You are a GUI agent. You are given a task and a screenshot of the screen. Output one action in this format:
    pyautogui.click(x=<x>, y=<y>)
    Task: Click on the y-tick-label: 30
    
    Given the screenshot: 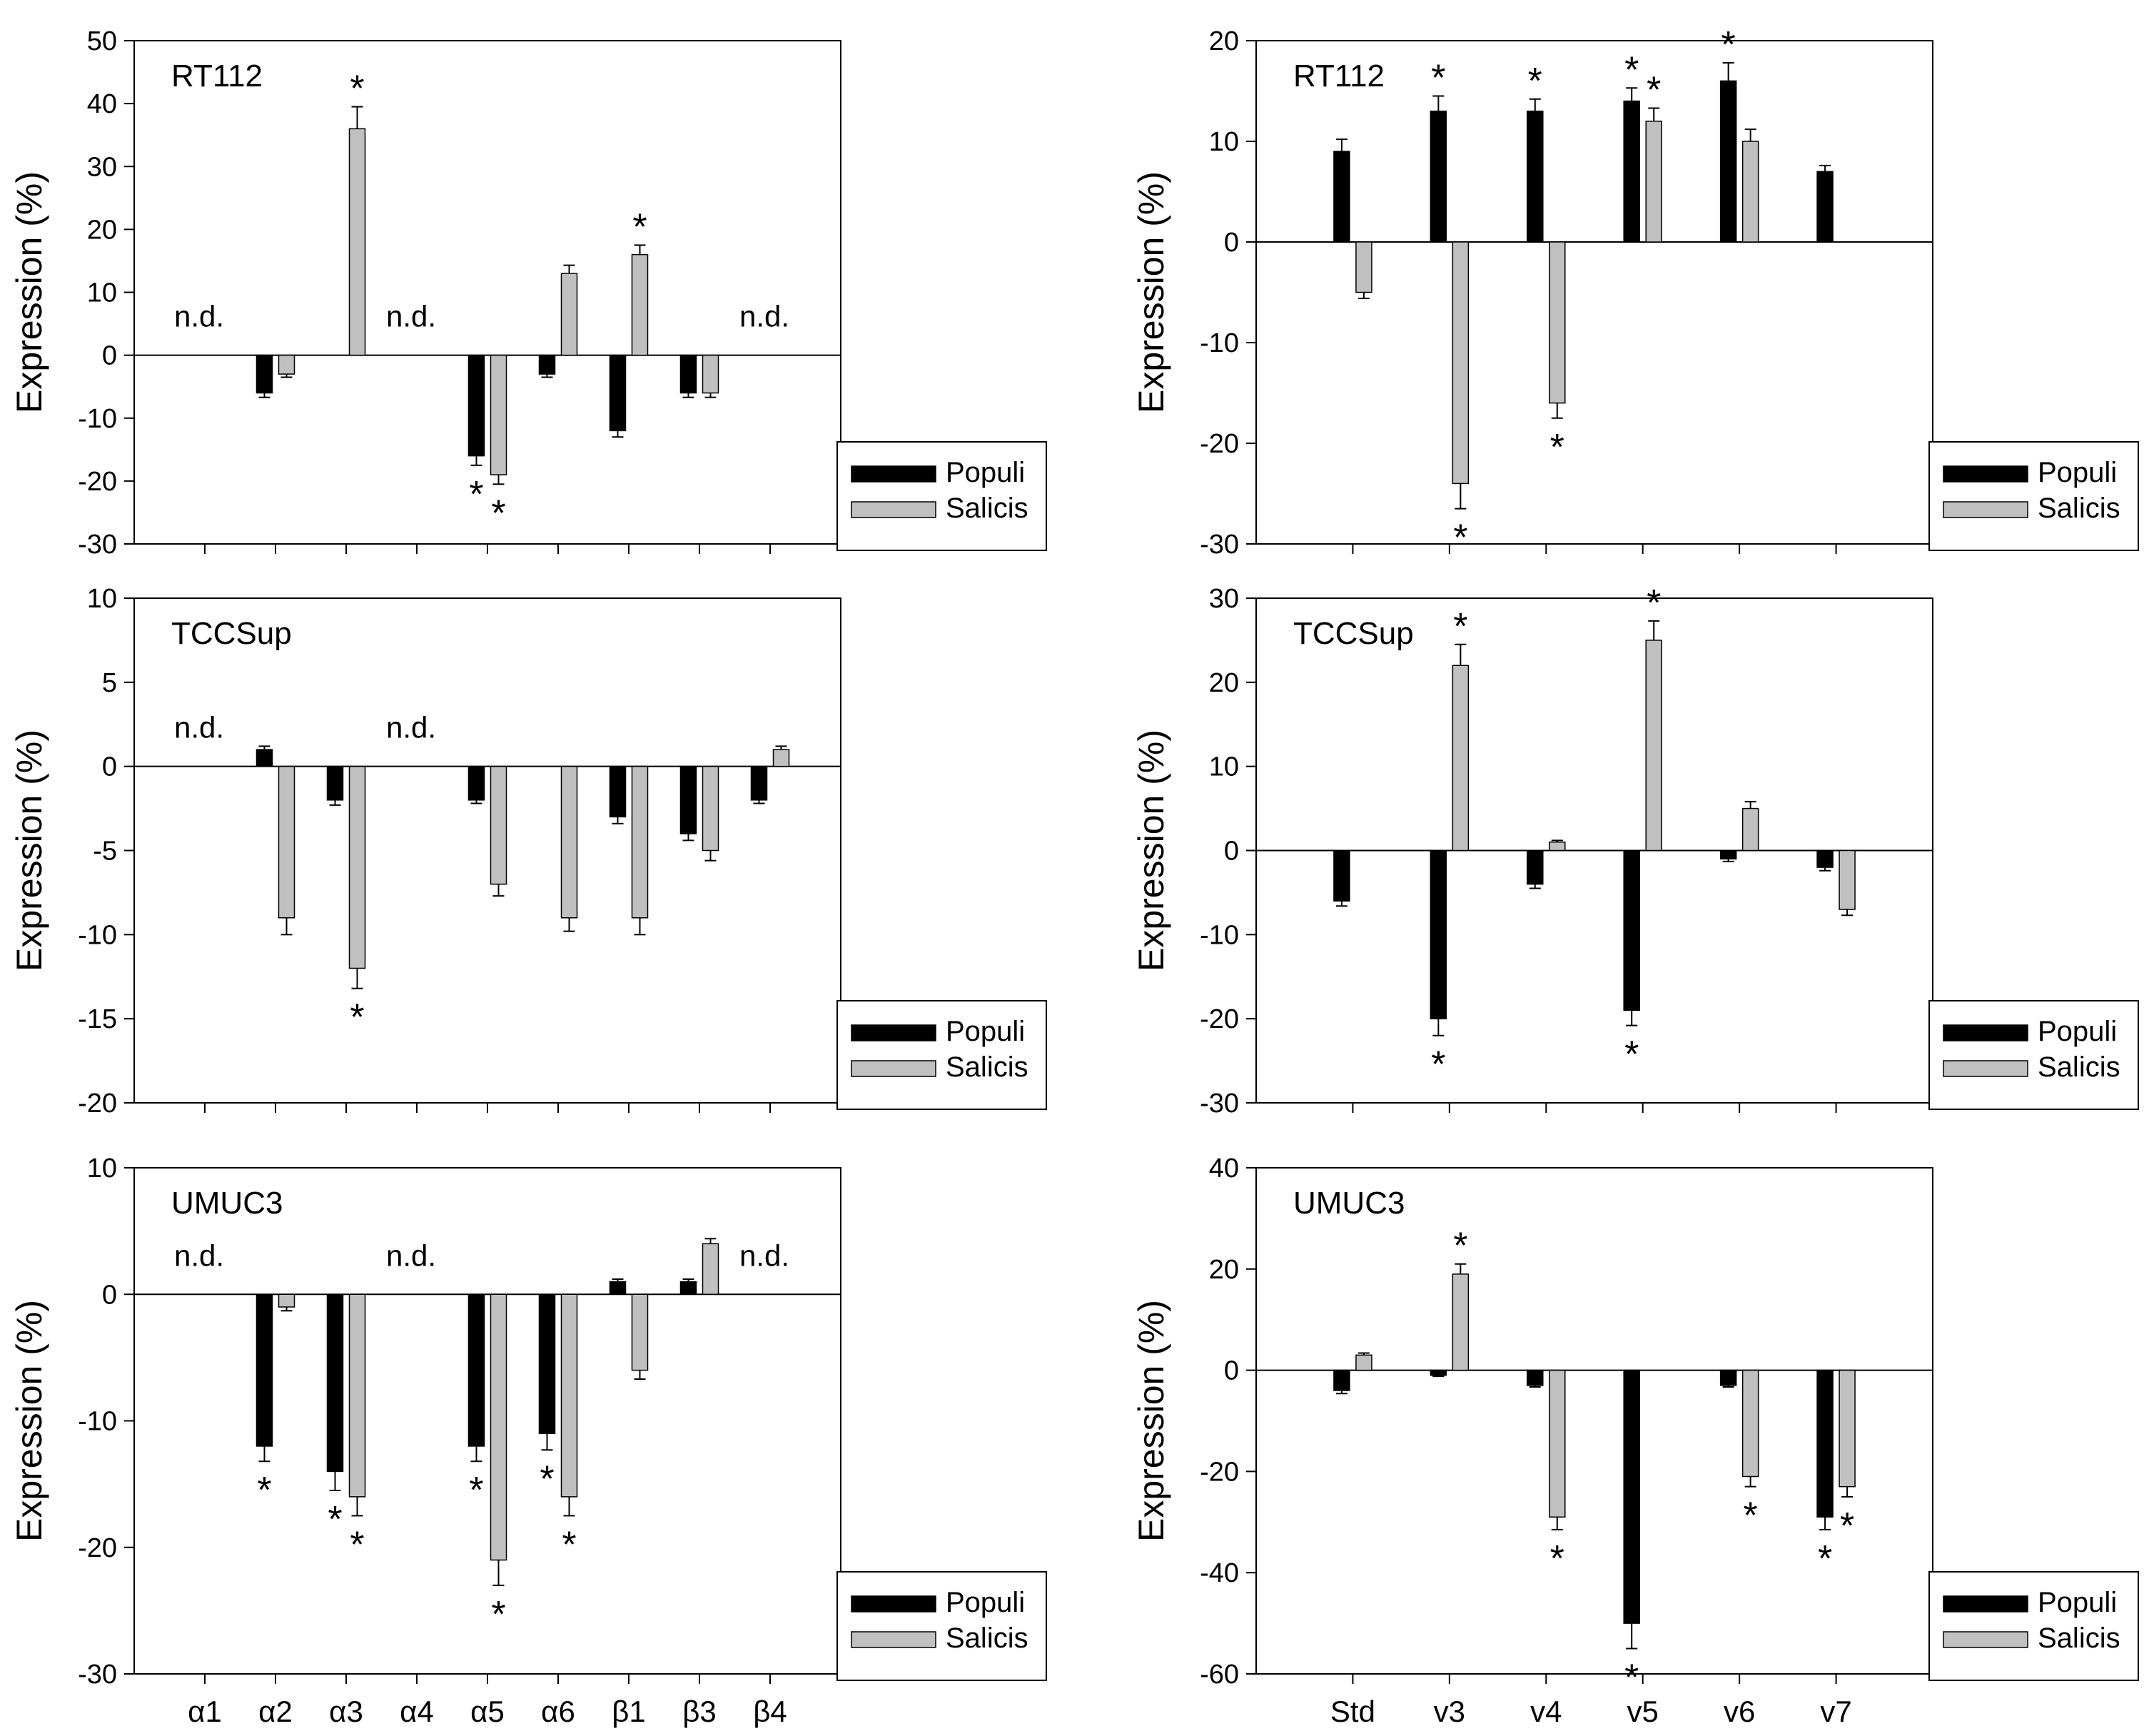 What is the action you would take?
    pyautogui.click(x=1224, y=599)
    